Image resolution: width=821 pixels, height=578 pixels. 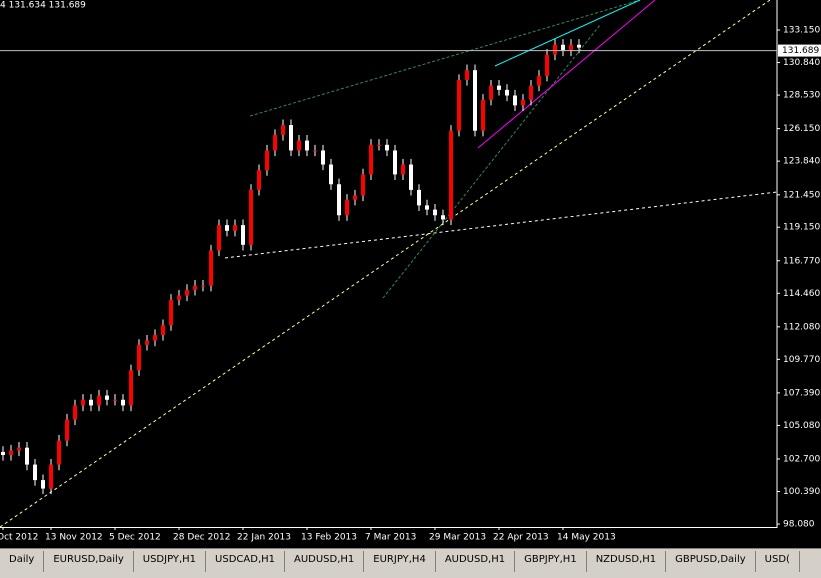 I want to click on x-tick-label: Oct 2012, so click(x=19, y=538).